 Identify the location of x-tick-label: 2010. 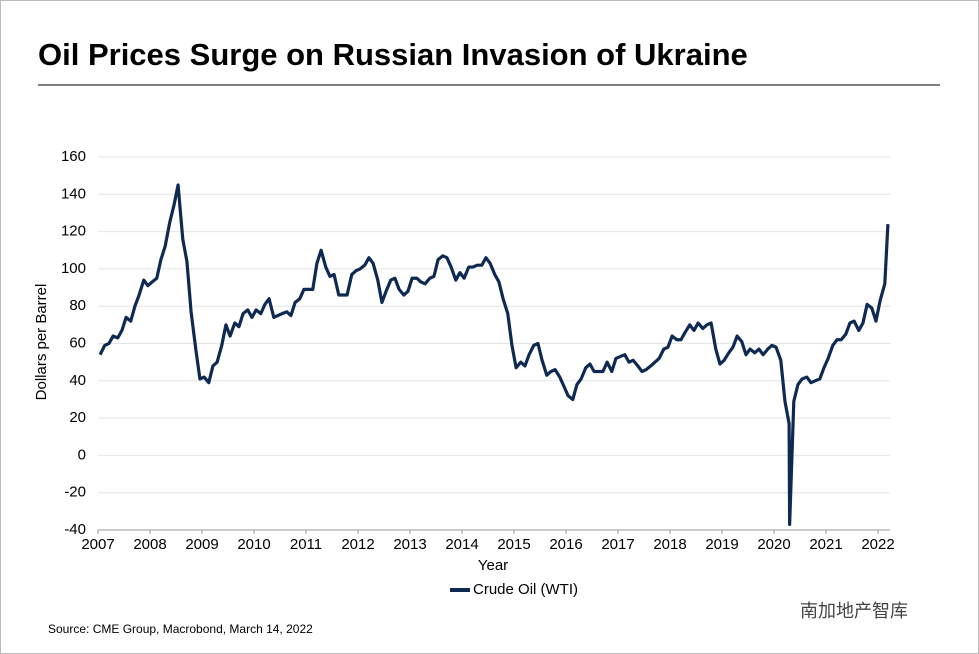
(253, 544).